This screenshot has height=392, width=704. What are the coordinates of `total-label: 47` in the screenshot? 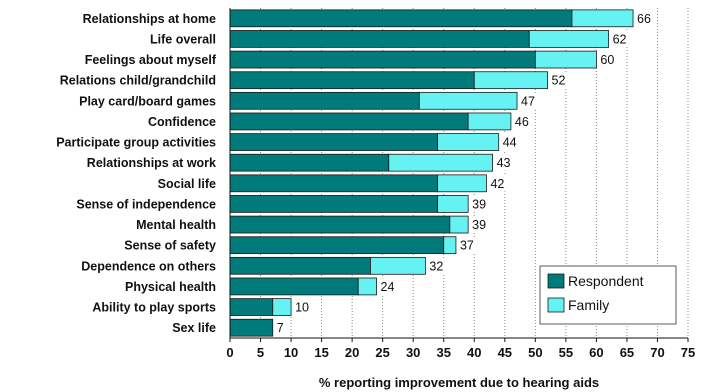 It's located at (528, 101).